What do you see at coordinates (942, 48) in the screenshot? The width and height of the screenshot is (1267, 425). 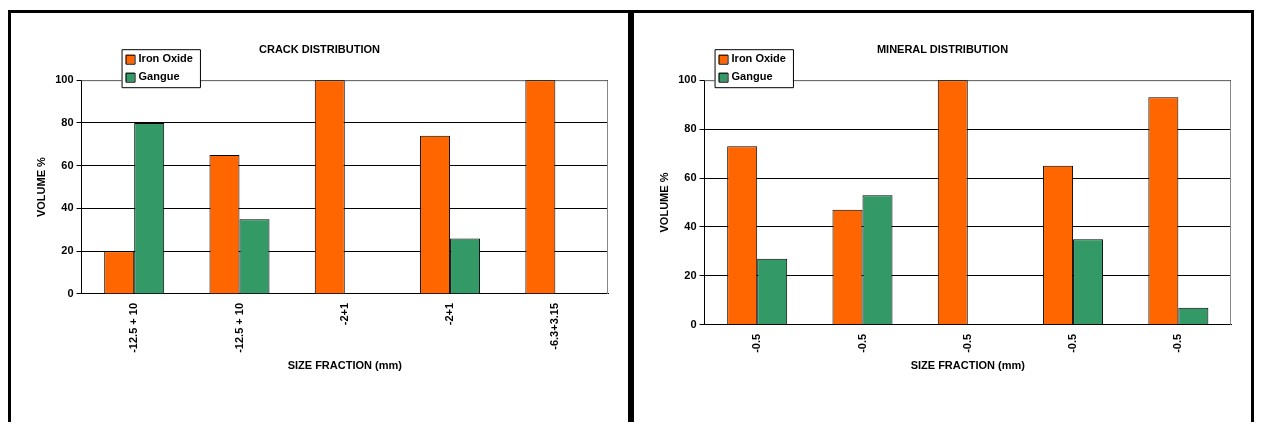 I see `chart-title: MINERAL DISTRIBUTION` at bounding box center [942, 48].